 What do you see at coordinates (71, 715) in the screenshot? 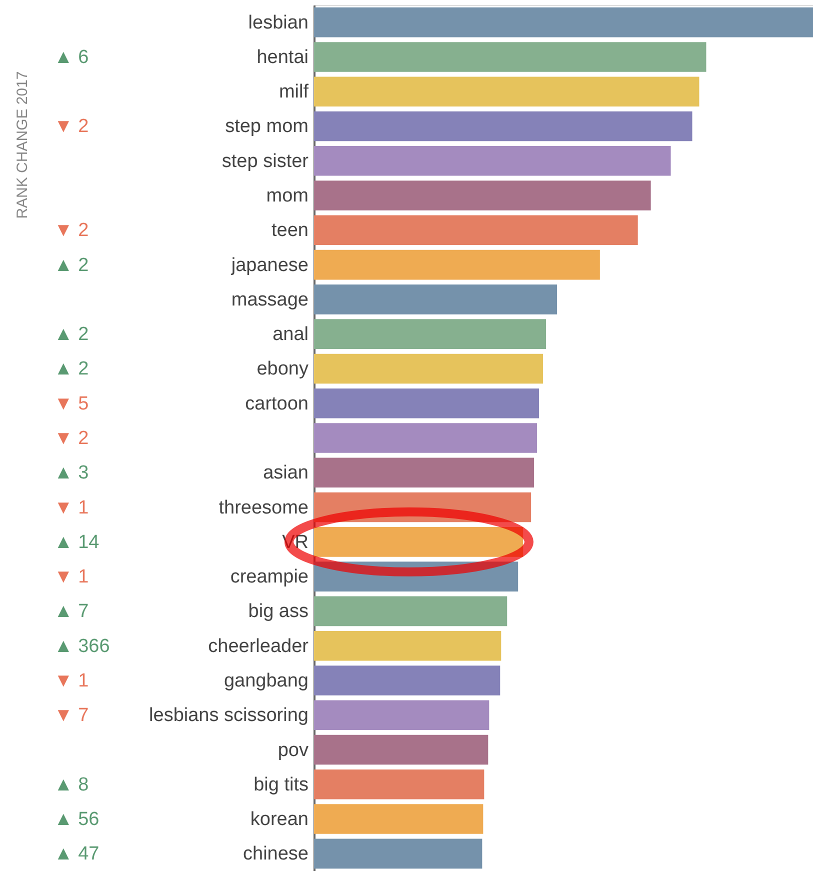
I see `text: ▼ 7` at bounding box center [71, 715].